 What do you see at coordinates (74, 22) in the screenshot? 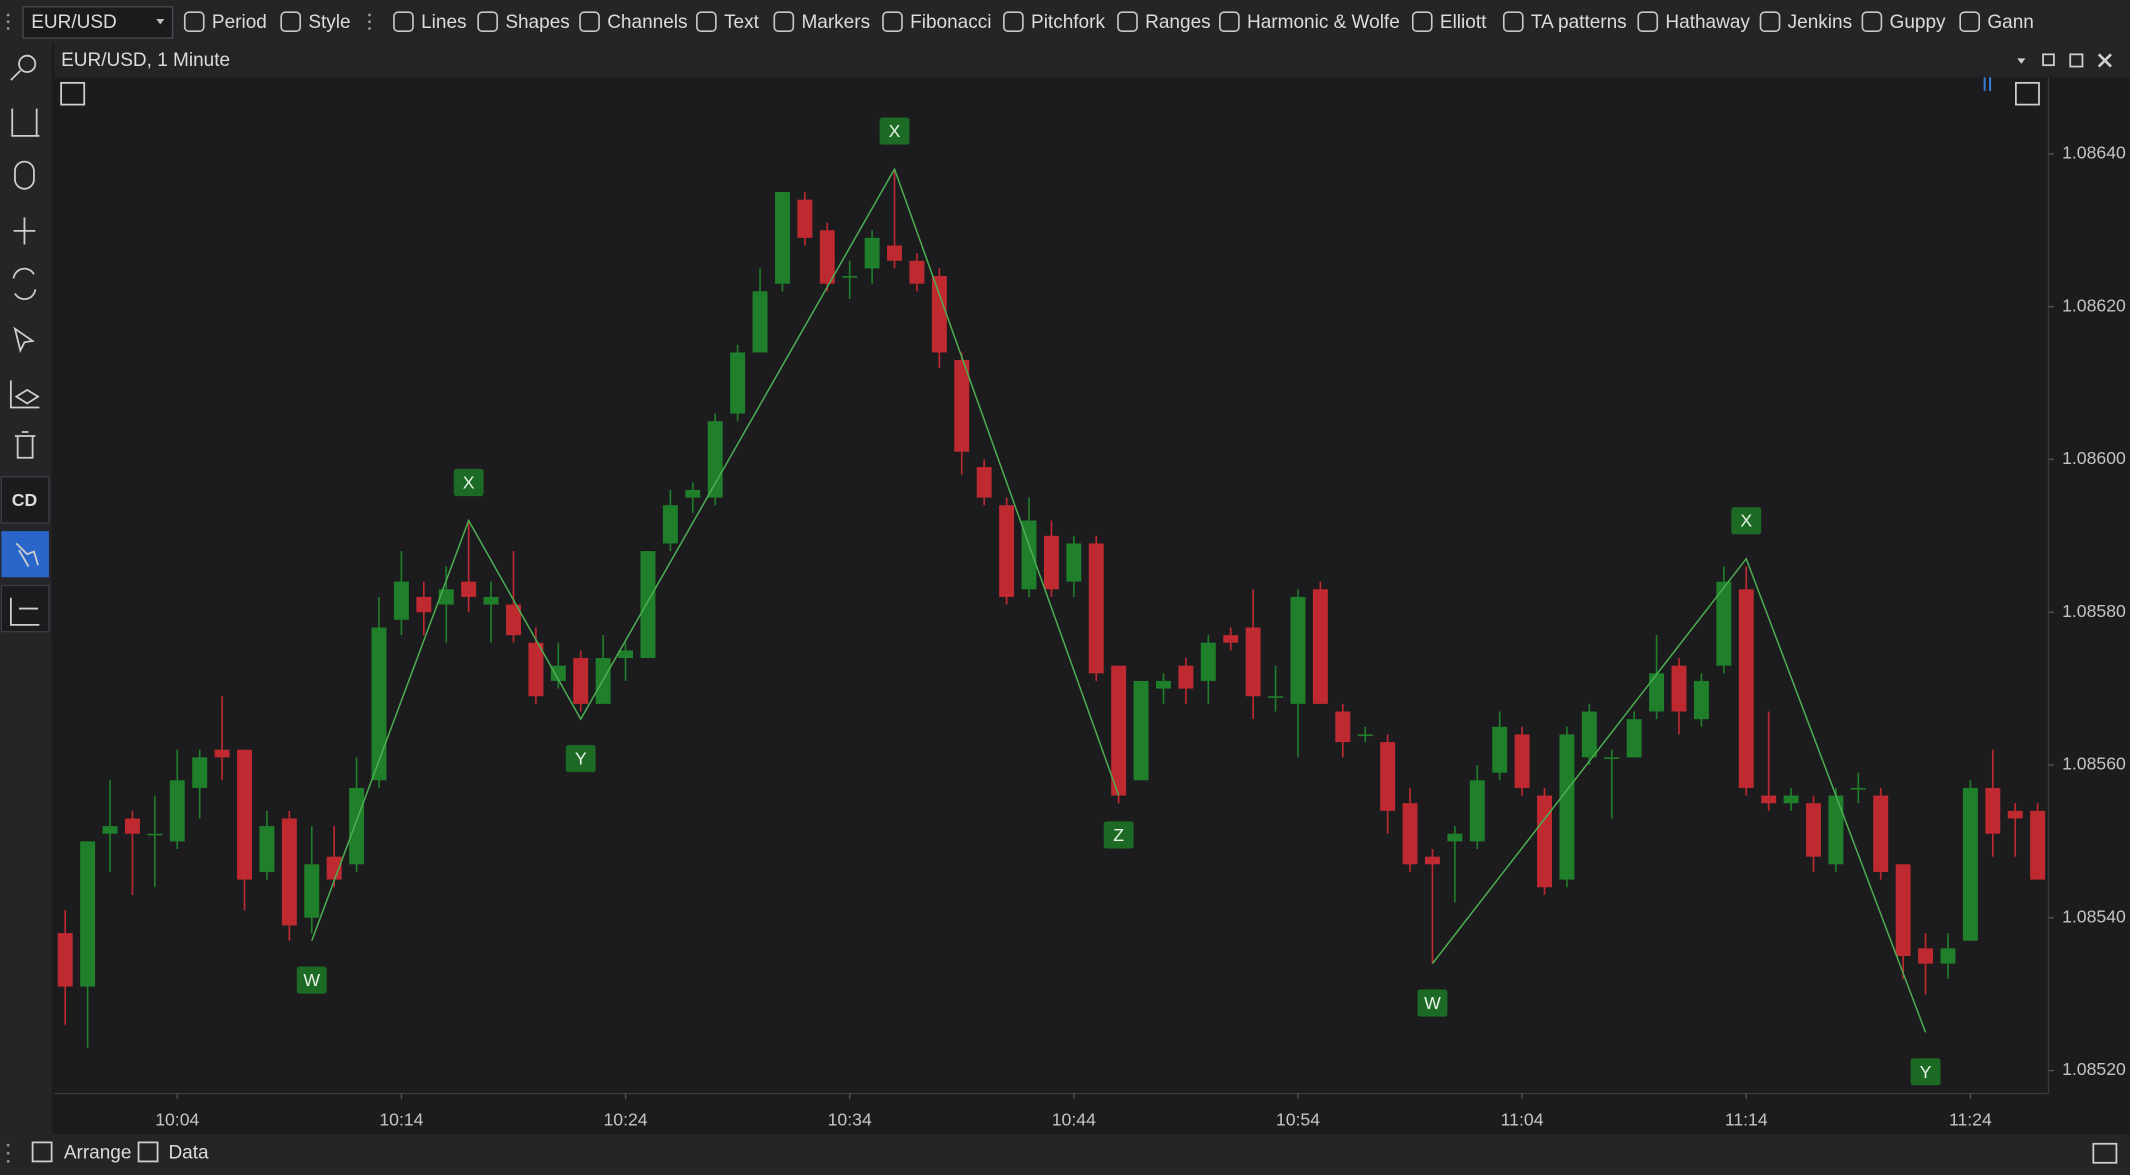
I see `symbol-text: EUR/USD` at bounding box center [74, 22].